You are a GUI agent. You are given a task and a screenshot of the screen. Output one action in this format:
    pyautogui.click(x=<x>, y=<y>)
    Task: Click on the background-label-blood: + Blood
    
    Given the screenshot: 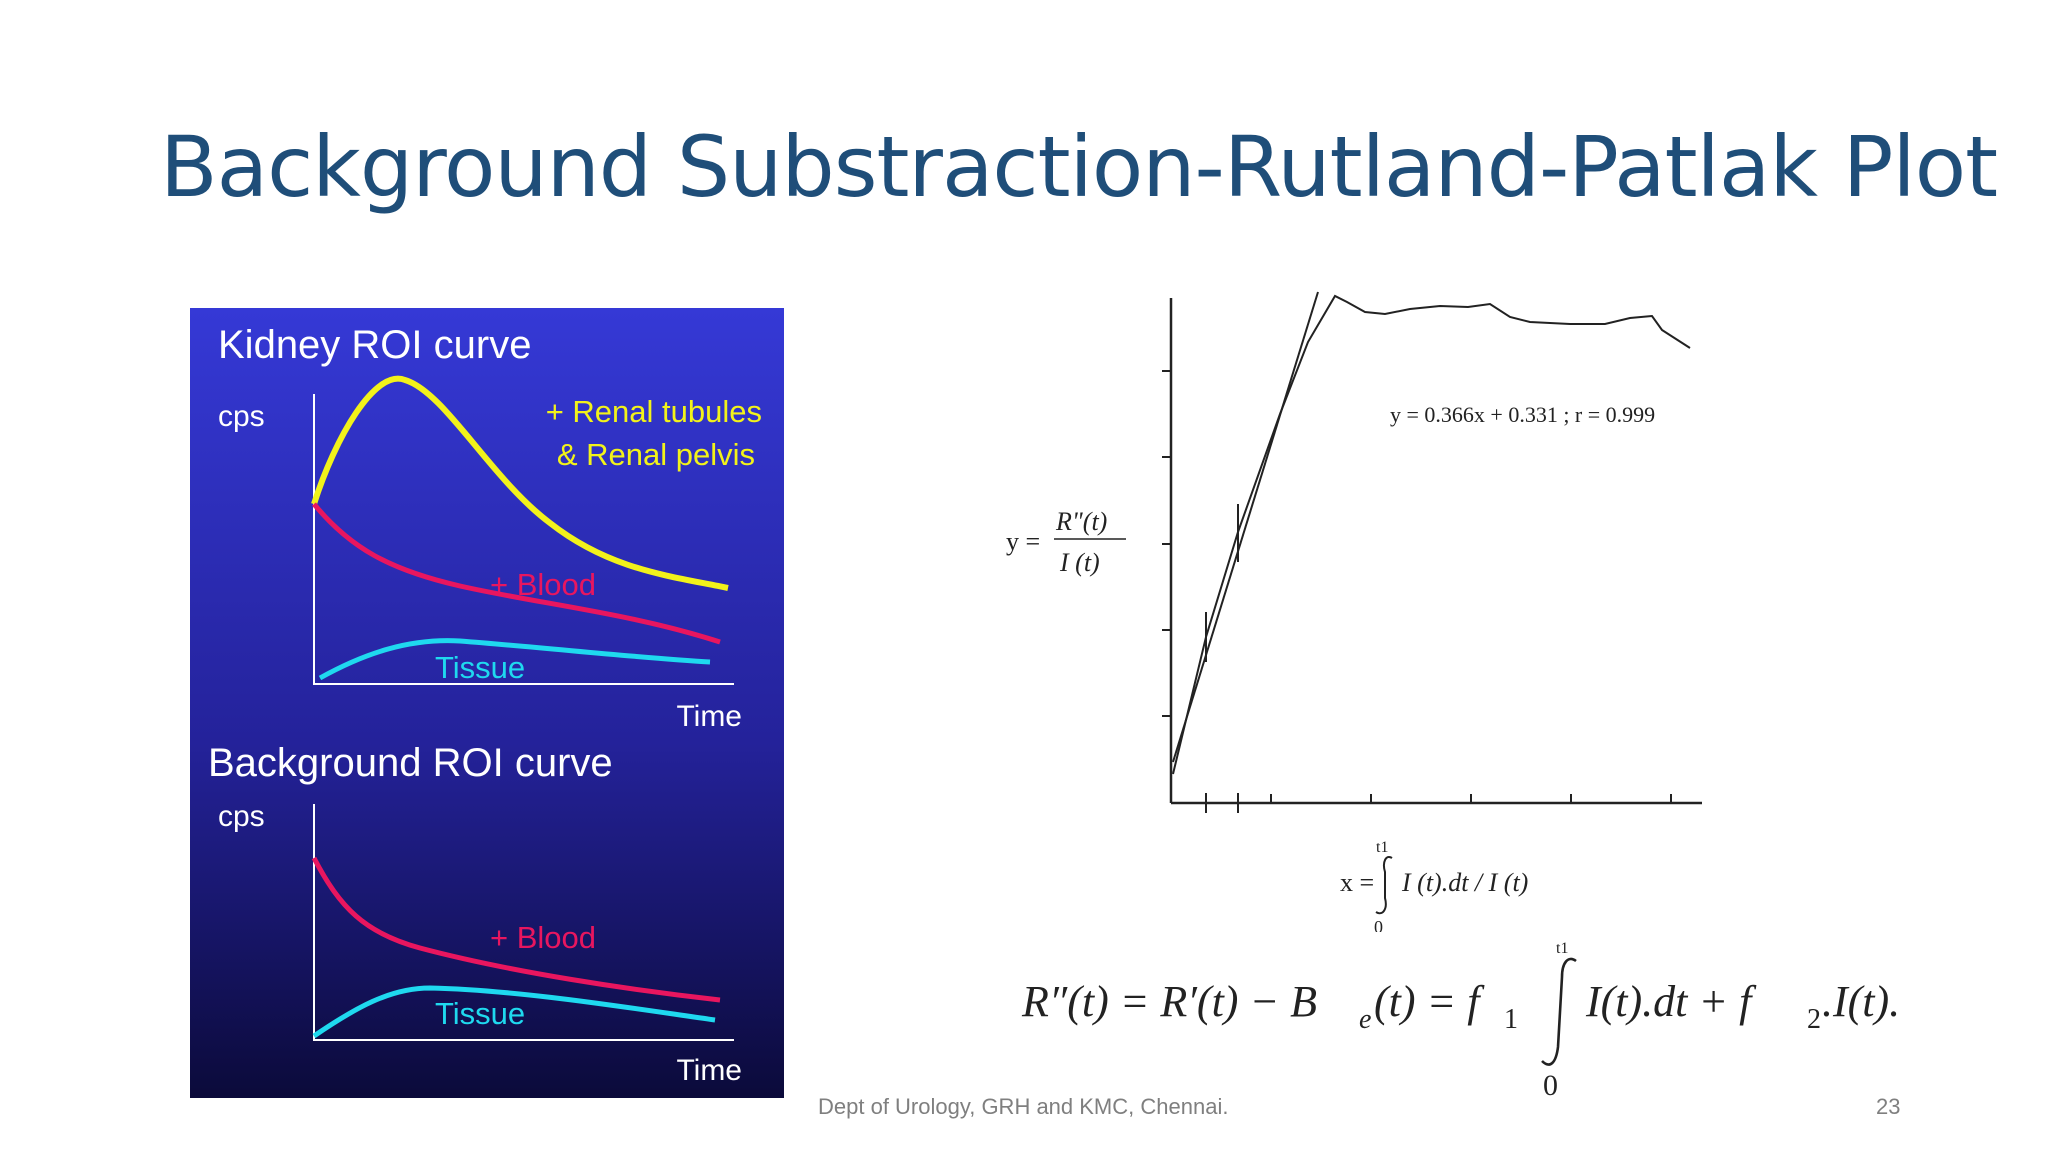 What is the action you would take?
    pyautogui.click(x=543, y=937)
    